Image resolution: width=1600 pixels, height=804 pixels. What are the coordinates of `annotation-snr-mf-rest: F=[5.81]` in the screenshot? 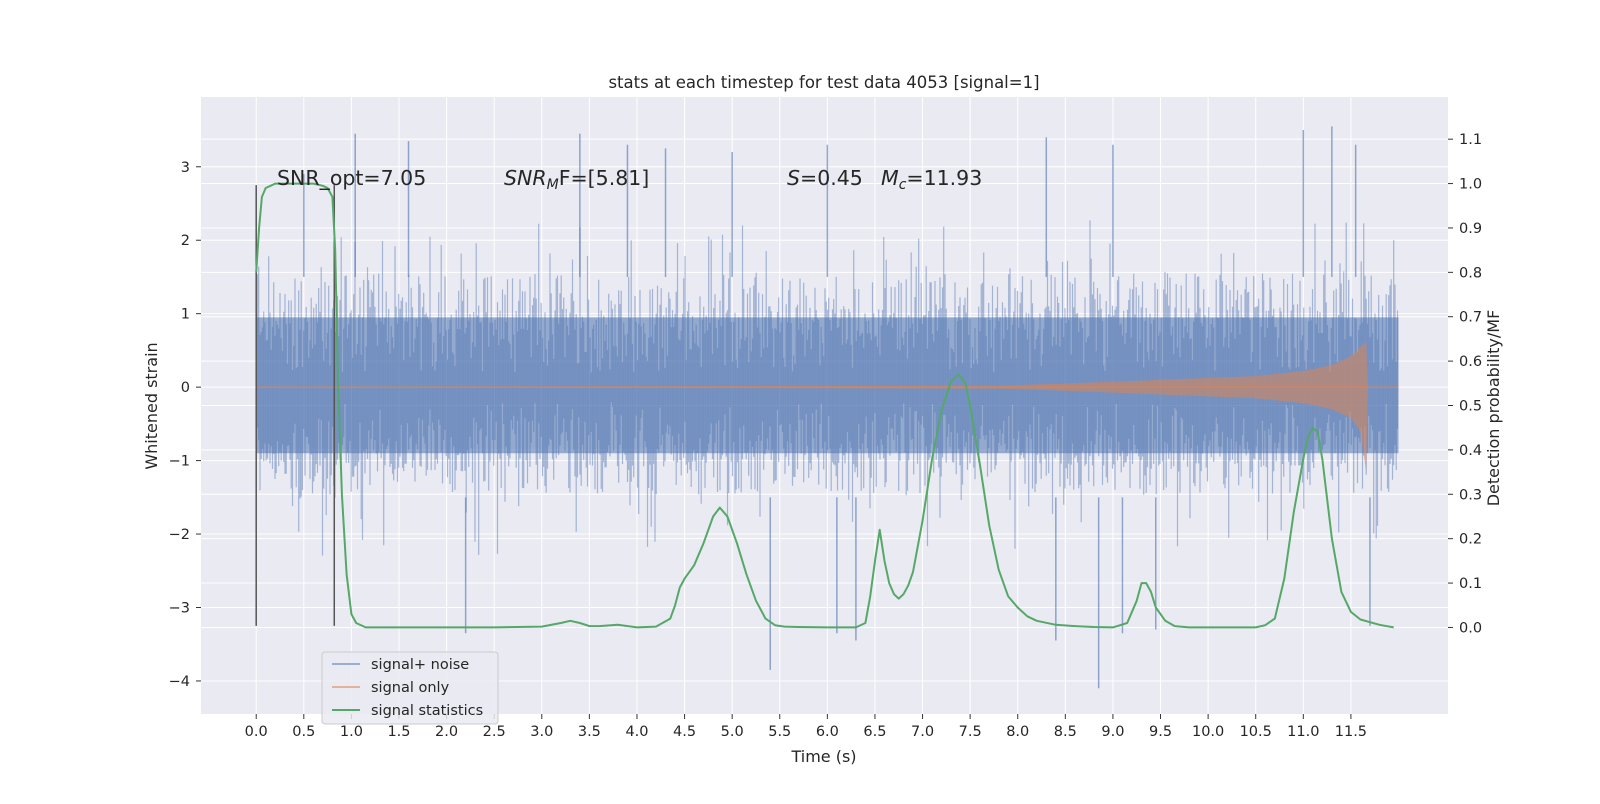 It's located at (604, 178).